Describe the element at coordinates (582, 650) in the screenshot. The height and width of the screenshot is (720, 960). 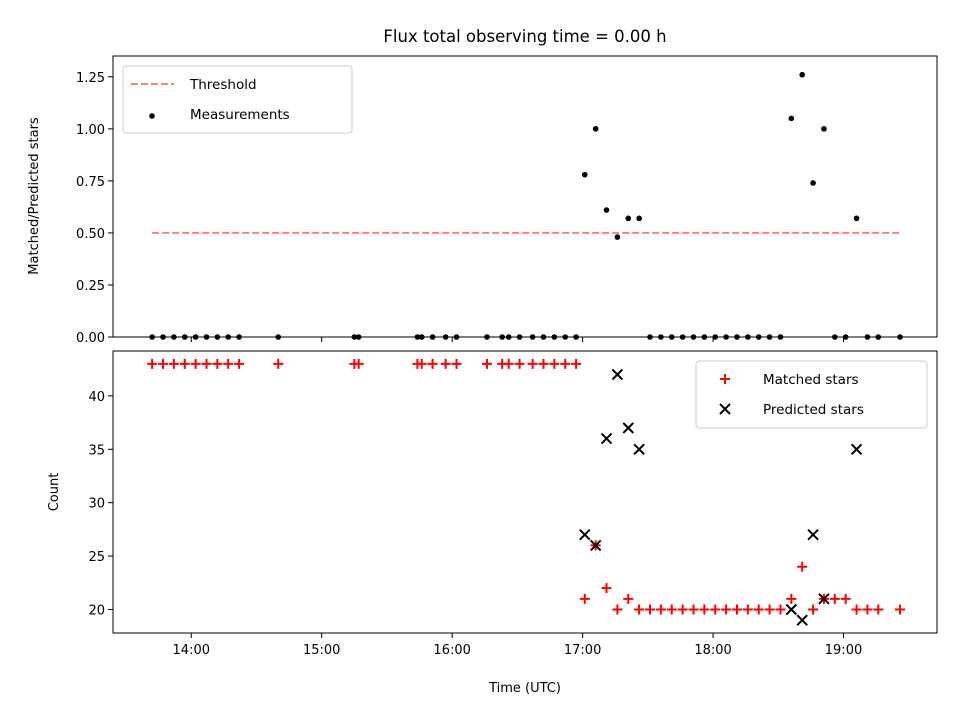
I see `x-tick-label: 17:00` at that location.